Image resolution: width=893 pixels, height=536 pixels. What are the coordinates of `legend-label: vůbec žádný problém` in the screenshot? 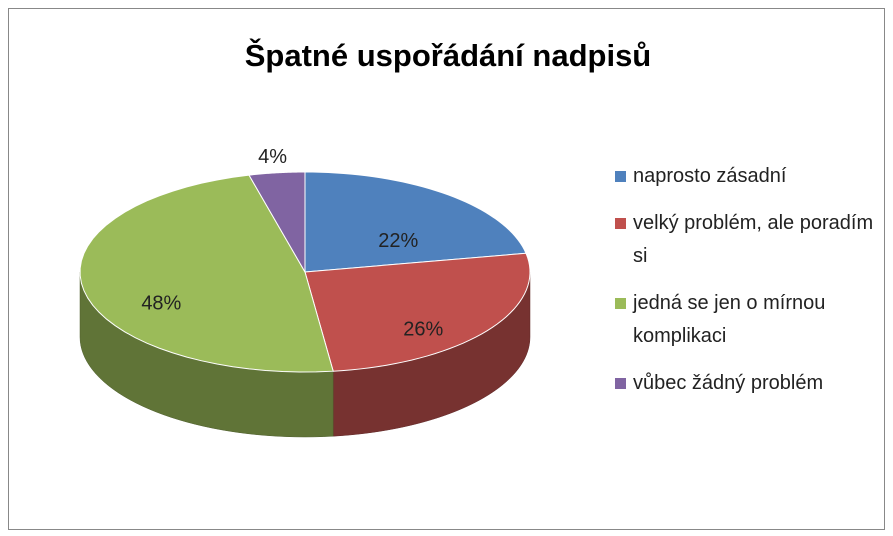 It's located at (728, 383).